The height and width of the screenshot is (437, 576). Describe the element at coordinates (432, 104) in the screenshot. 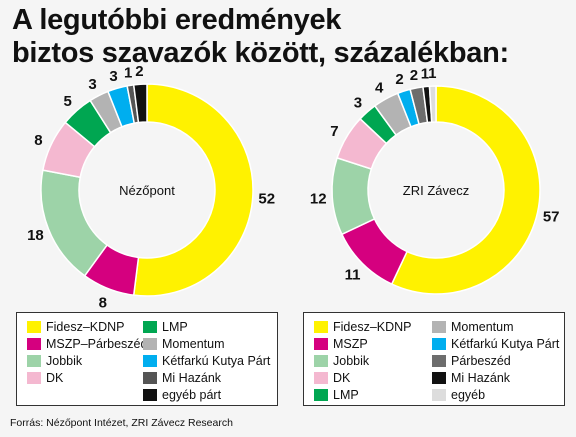

I see `slice-egy-b` at that location.